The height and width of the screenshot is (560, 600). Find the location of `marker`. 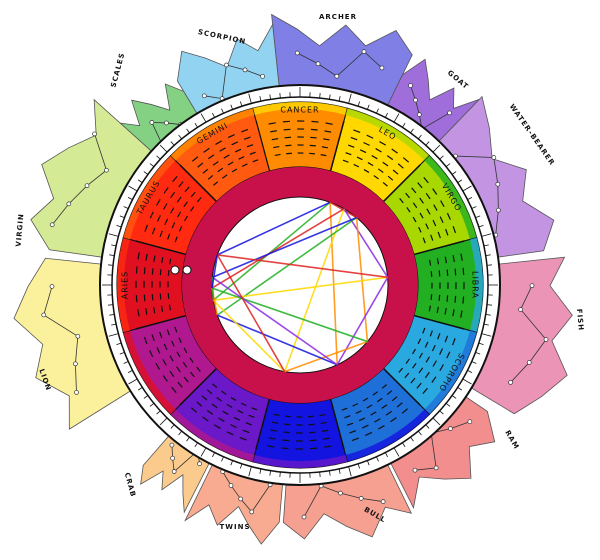

marker is located at coordinates (175, 270).